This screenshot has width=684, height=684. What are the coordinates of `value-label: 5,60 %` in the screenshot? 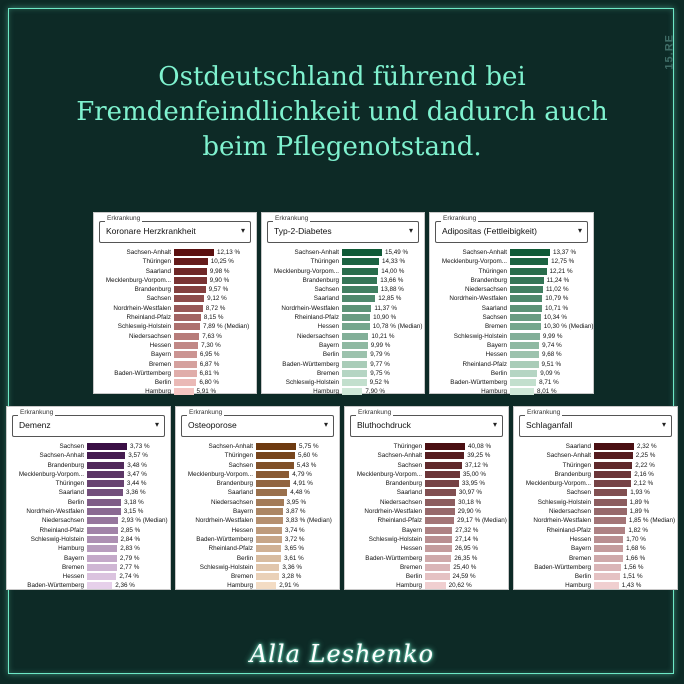 It's located at (308, 456).